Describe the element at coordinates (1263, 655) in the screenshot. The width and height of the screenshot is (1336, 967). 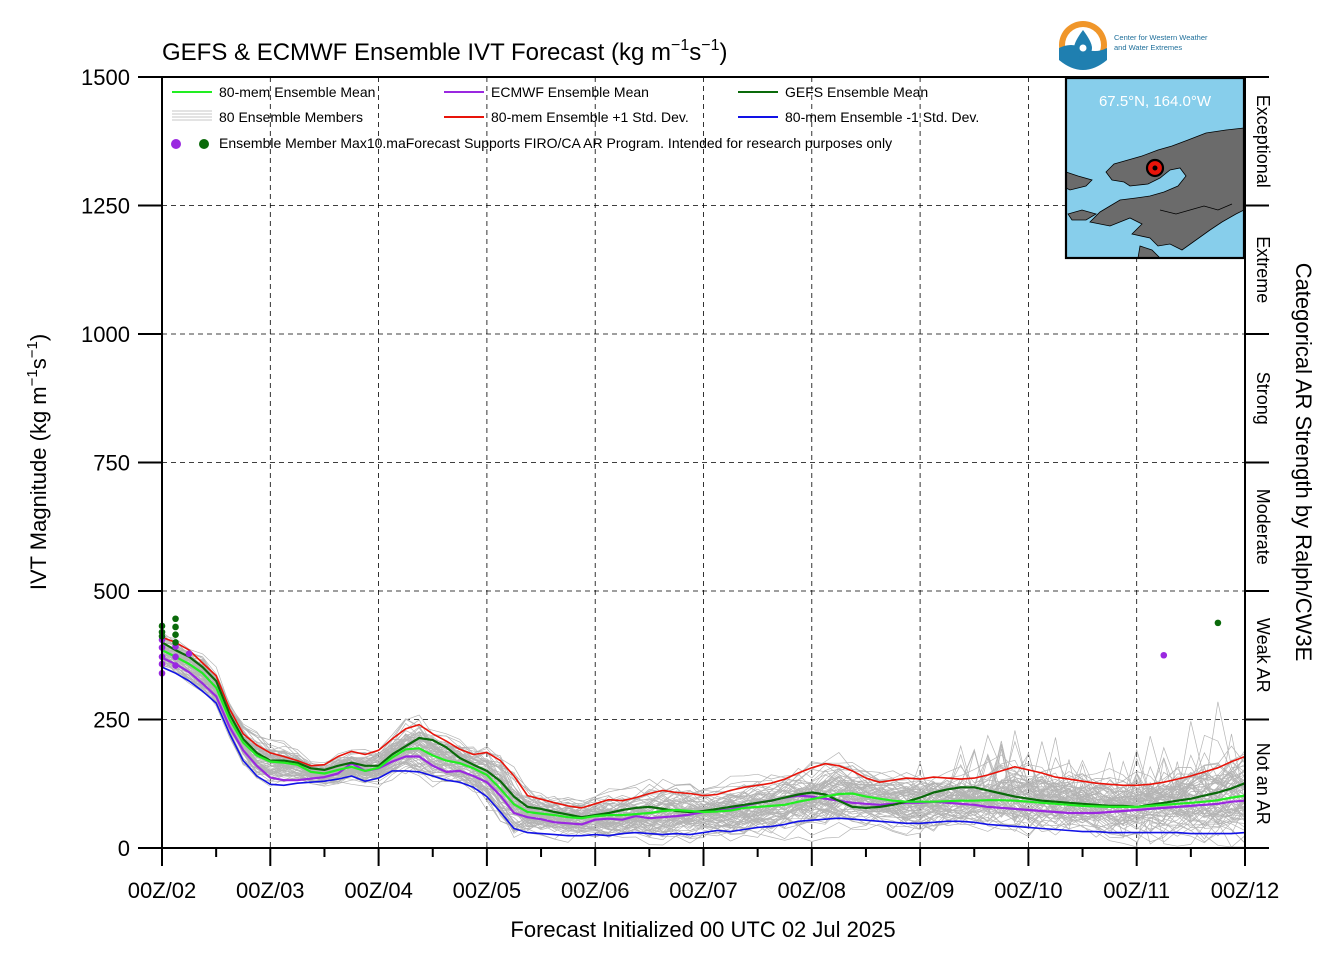
I see `category-label: Weak AR` at that location.